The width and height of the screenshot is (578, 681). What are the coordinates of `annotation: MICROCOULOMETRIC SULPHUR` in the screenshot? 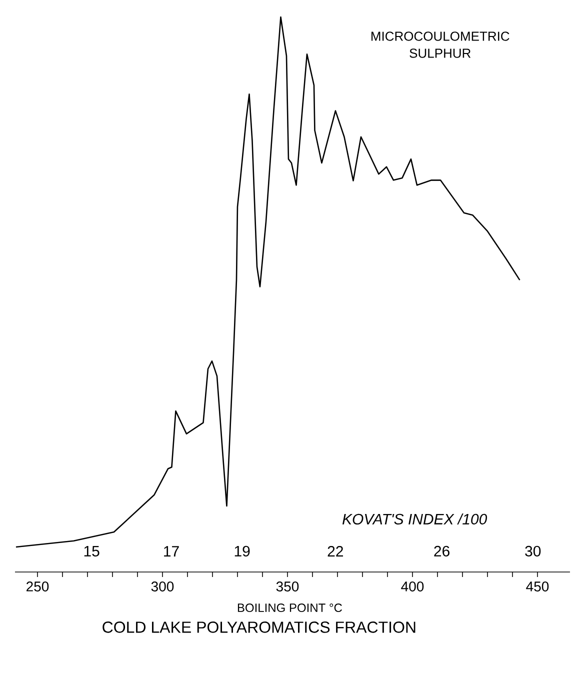 It's located at (440, 45).